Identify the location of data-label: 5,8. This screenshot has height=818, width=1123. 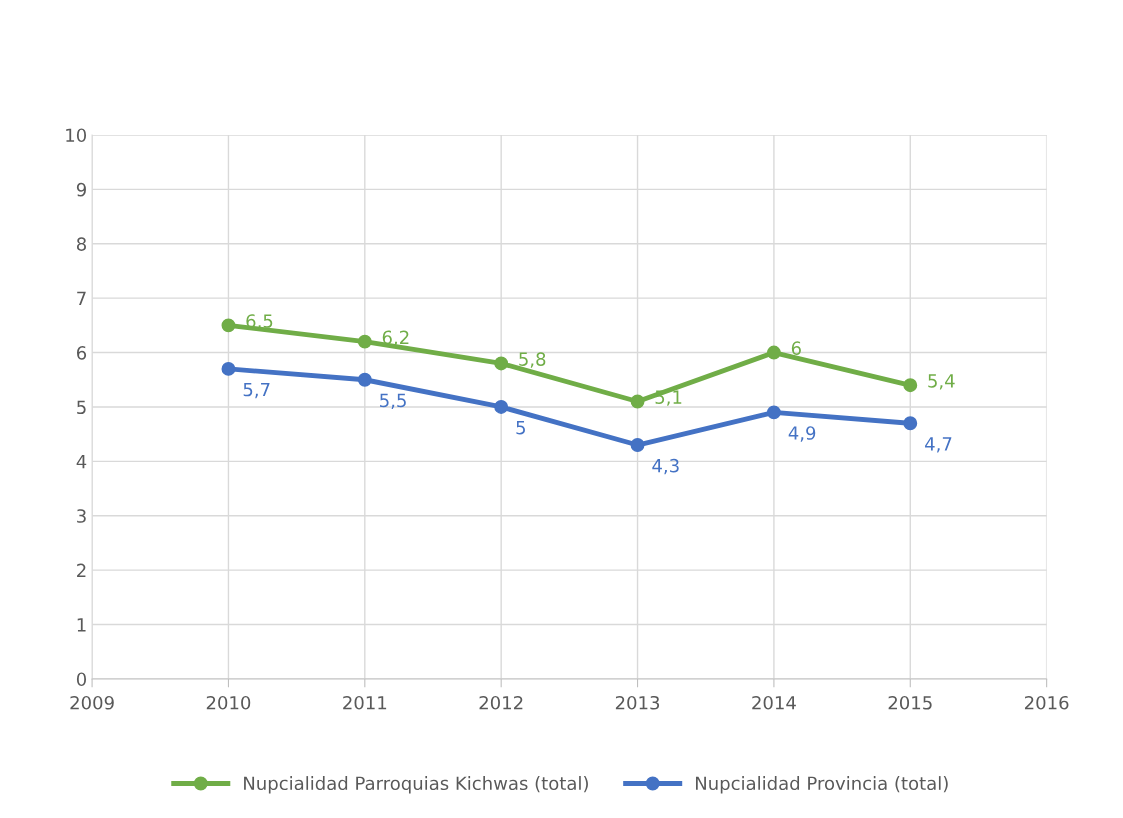
(532, 360).